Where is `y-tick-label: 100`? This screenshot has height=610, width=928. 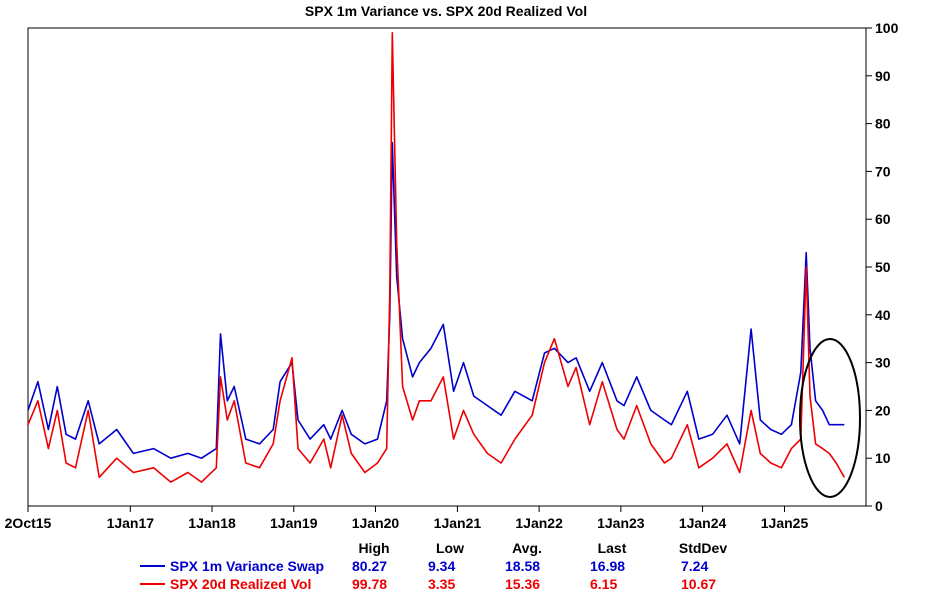
y-tick-label: 100 is located at coordinates (887, 28).